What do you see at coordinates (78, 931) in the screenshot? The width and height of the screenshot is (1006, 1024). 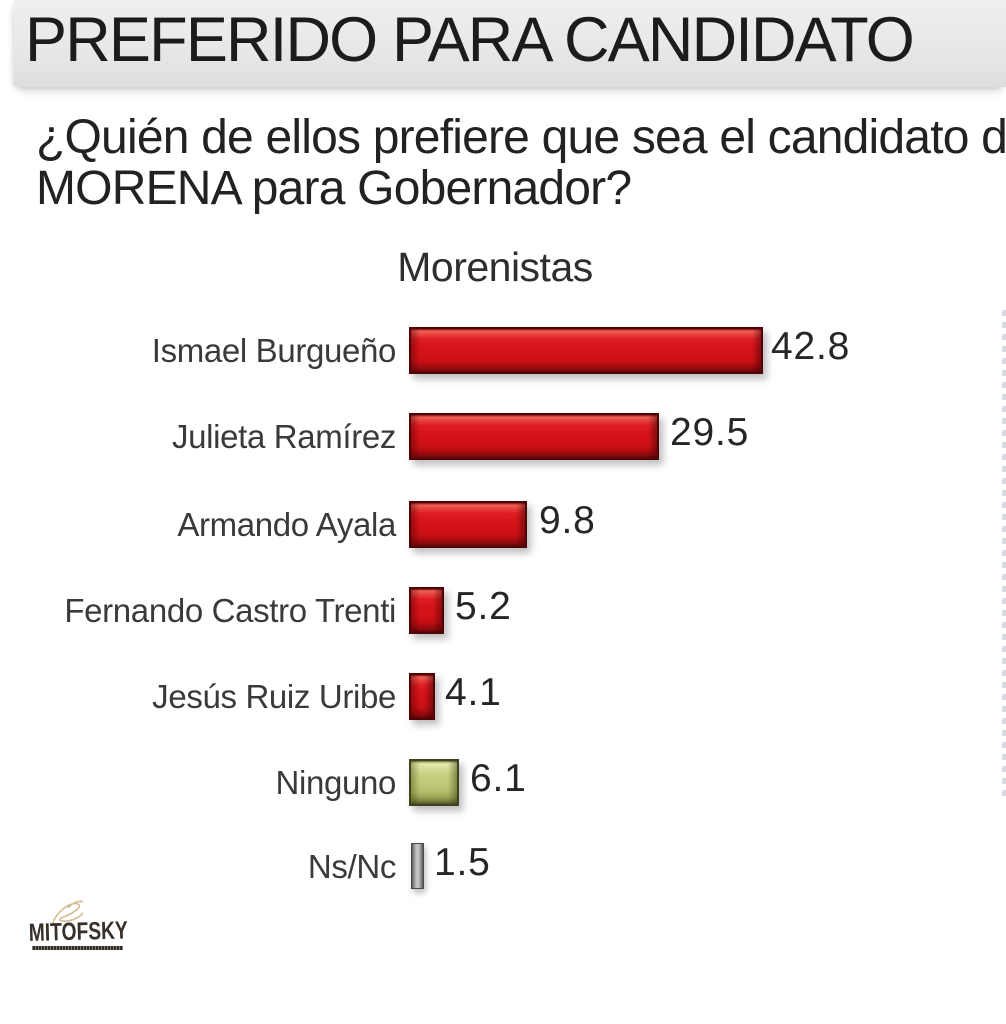 I see `svg-text: MITOFSKY` at bounding box center [78, 931].